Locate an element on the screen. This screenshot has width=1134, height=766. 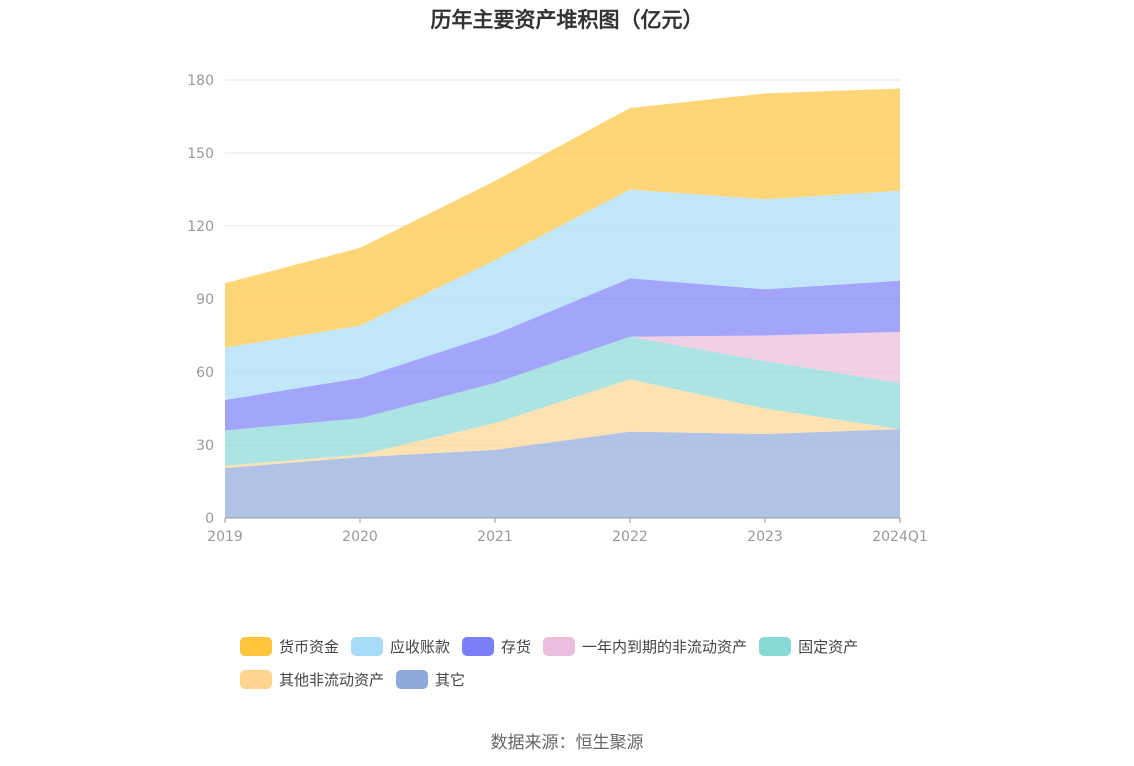
legend-item-fixed-assets: 固定资产 is located at coordinates (808, 646).